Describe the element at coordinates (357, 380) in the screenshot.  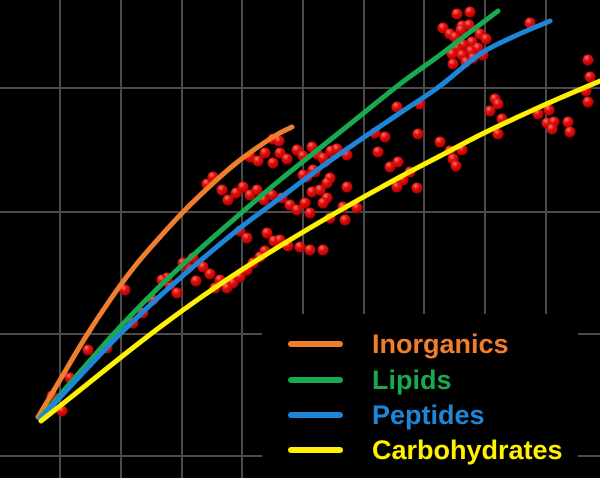
I see `legend-item-lipids: Lipids` at that location.